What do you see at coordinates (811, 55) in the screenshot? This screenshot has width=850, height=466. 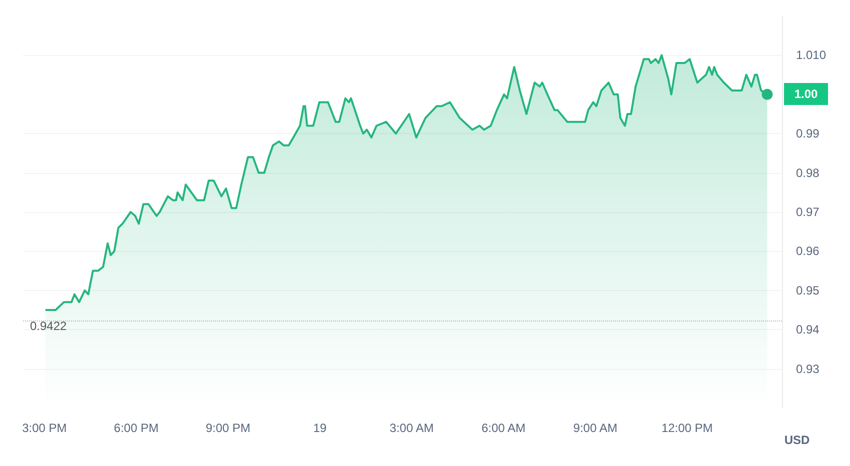 I see `y-tick-label: 1.010` at bounding box center [811, 55].